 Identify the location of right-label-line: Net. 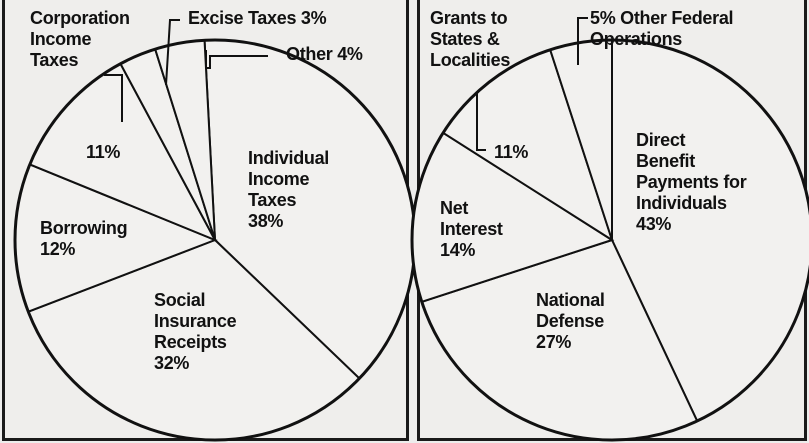
(454, 208).